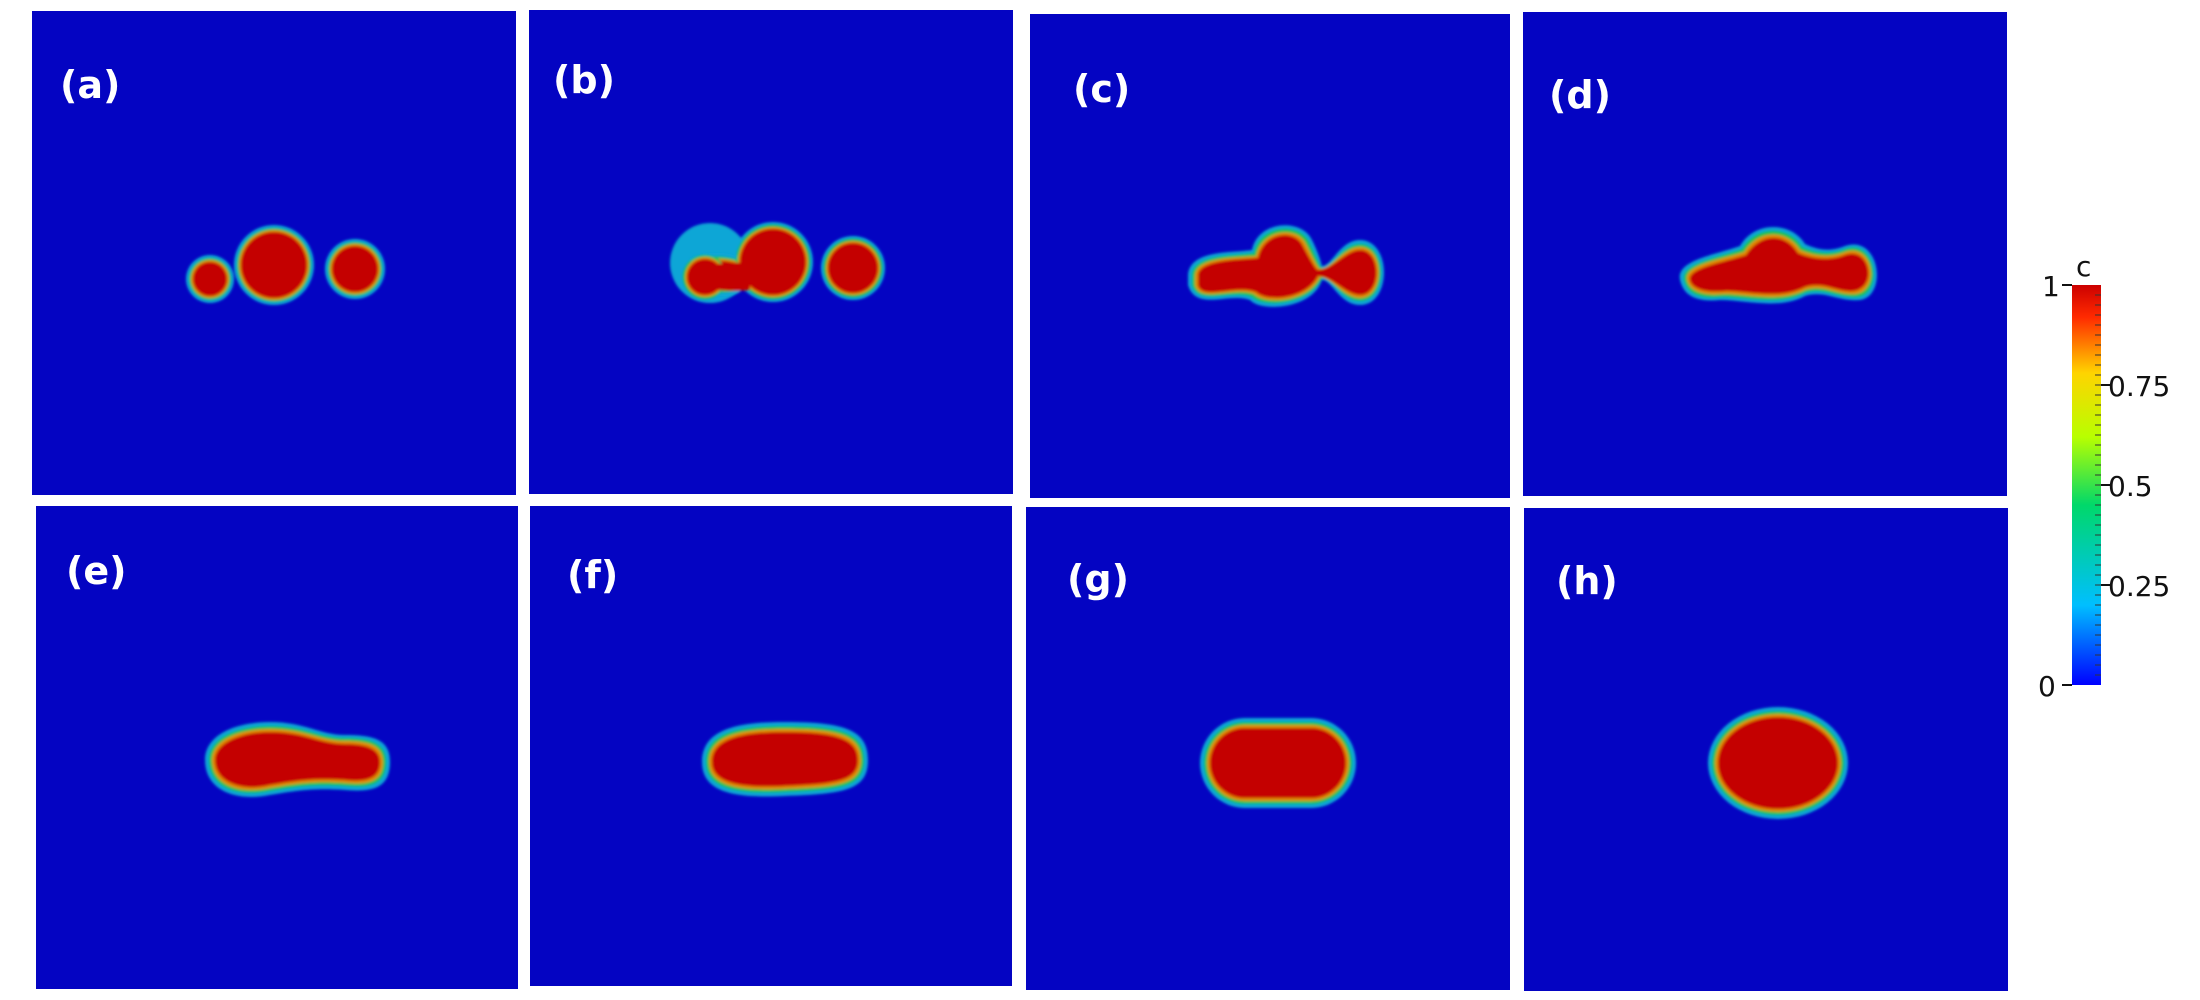 Image resolution: width=2200 pixels, height=1000 pixels. What do you see at coordinates (1286, 266) in the screenshot?
I see `panel-c-droplets` at bounding box center [1286, 266].